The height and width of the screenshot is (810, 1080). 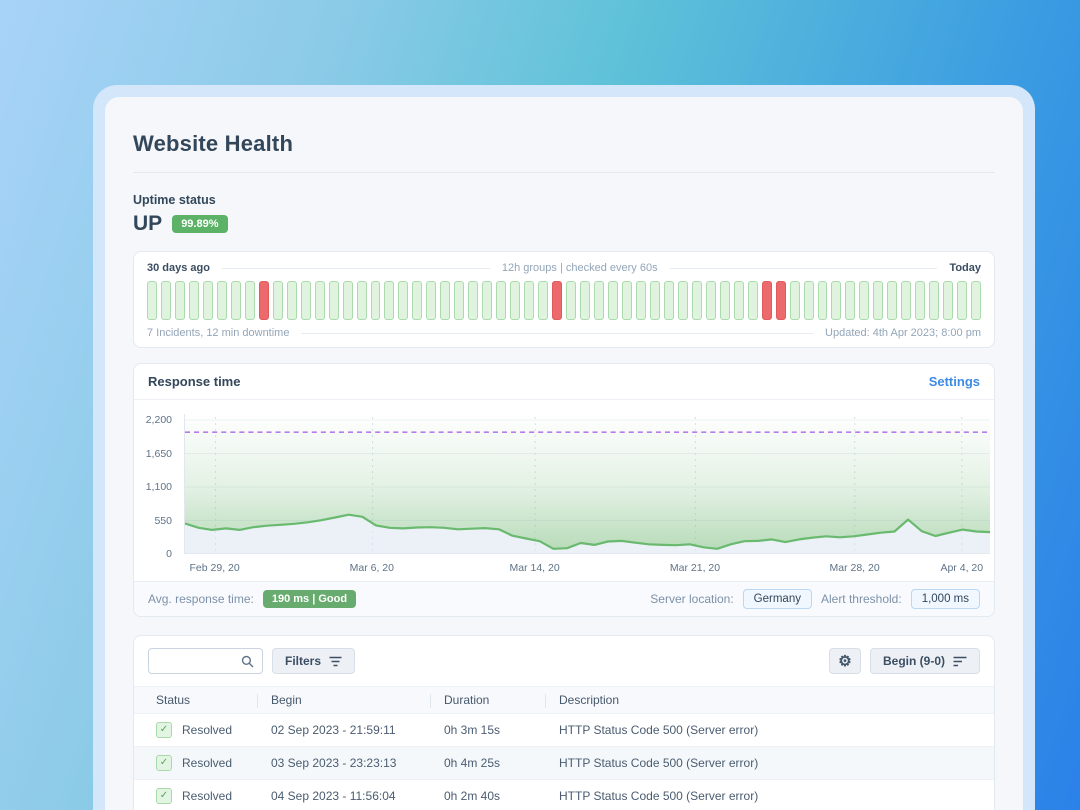 I want to click on status-label: Resolved, so click(x=207, y=730).